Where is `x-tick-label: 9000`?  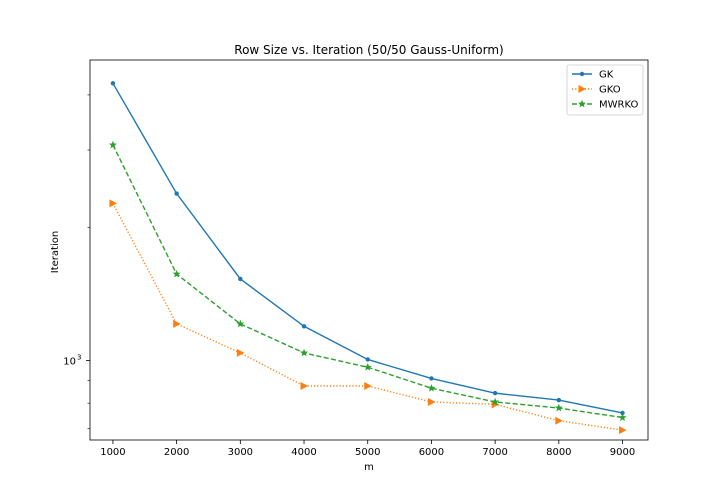
x-tick-label: 9000 is located at coordinates (622, 452).